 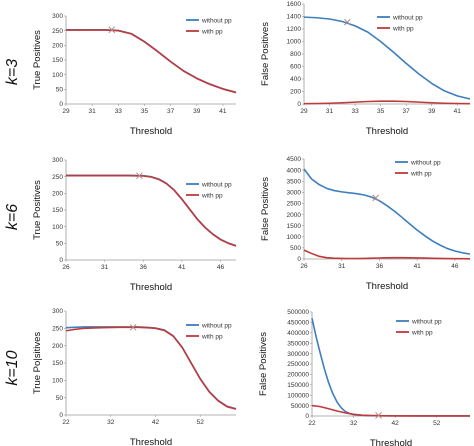 What do you see at coordinates (295, 79) in the screenshot?
I see `y-tick-label: 400` at bounding box center [295, 79].